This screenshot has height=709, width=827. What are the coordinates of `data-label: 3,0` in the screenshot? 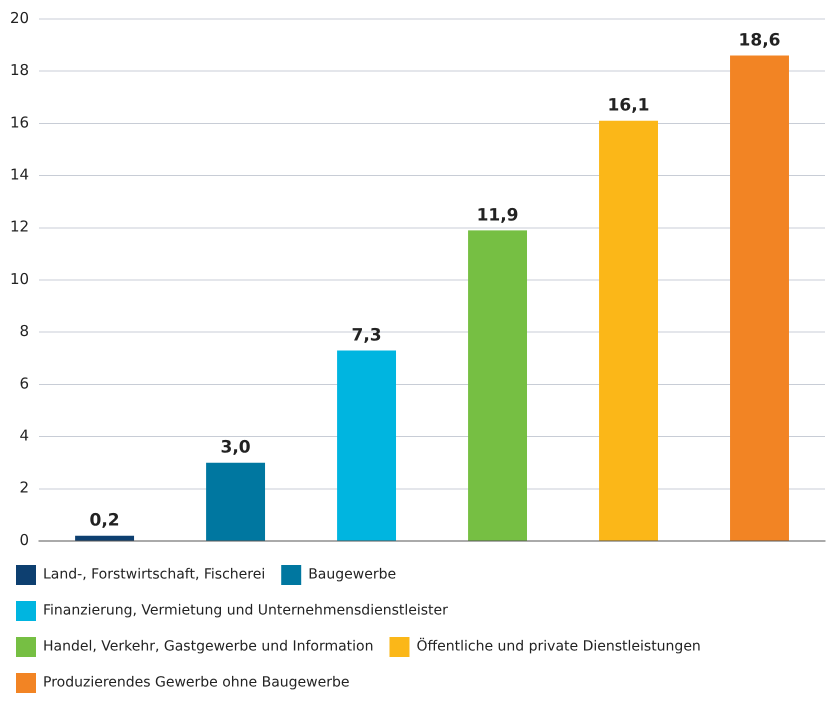 It's located at (235, 448).